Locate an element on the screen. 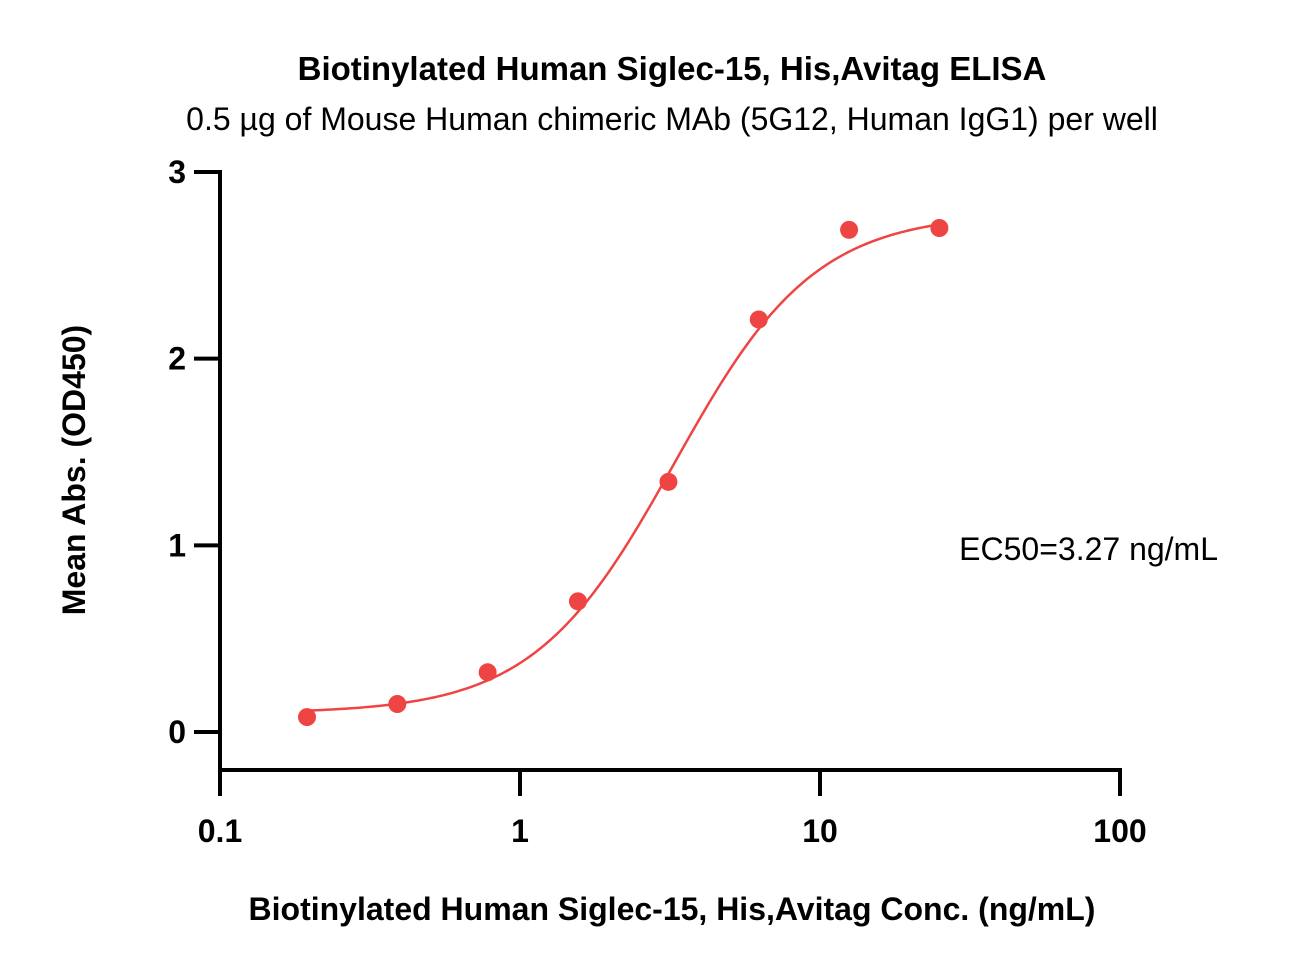  x-tick-label: 1 is located at coordinates (520, 831).